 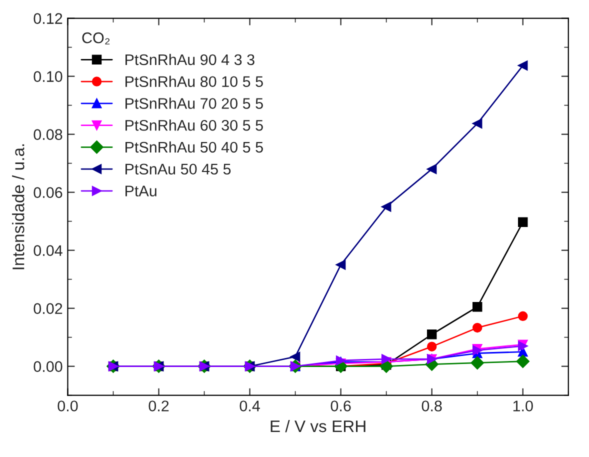 What do you see at coordinates (194, 147) in the screenshot?
I see `legend-label: PtSnRhAu 50 40 5 5` at bounding box center [194, 147].